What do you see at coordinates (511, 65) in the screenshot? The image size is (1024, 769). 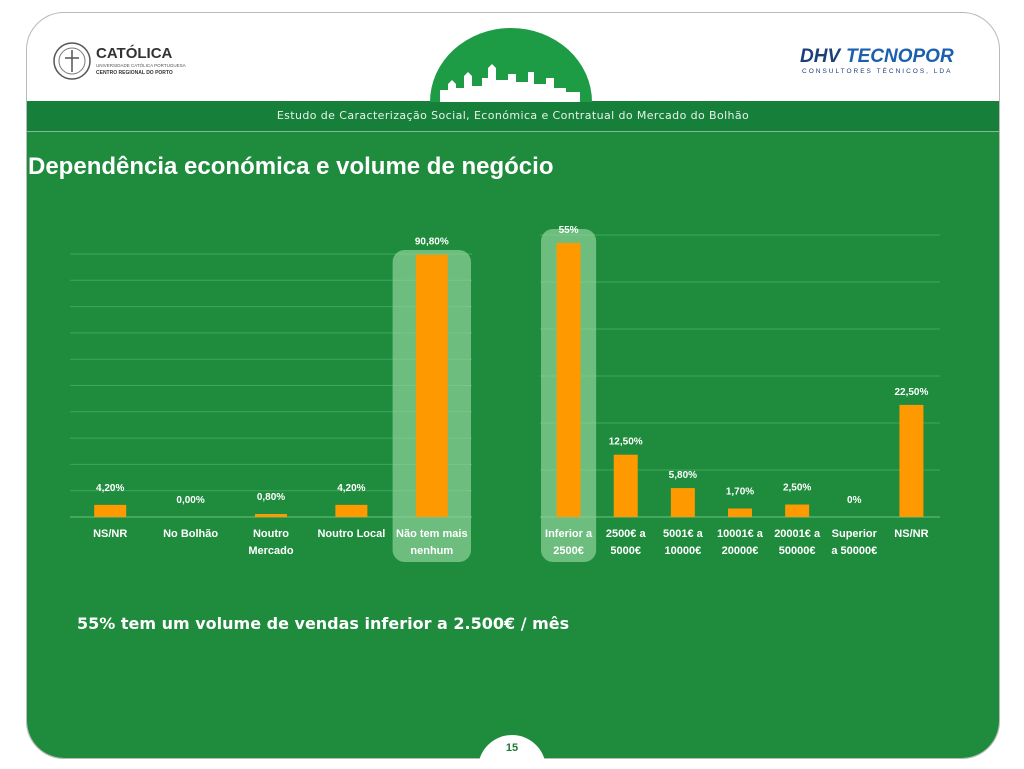 I see `porto-skyline-icon` at bounding box center [511, 65].